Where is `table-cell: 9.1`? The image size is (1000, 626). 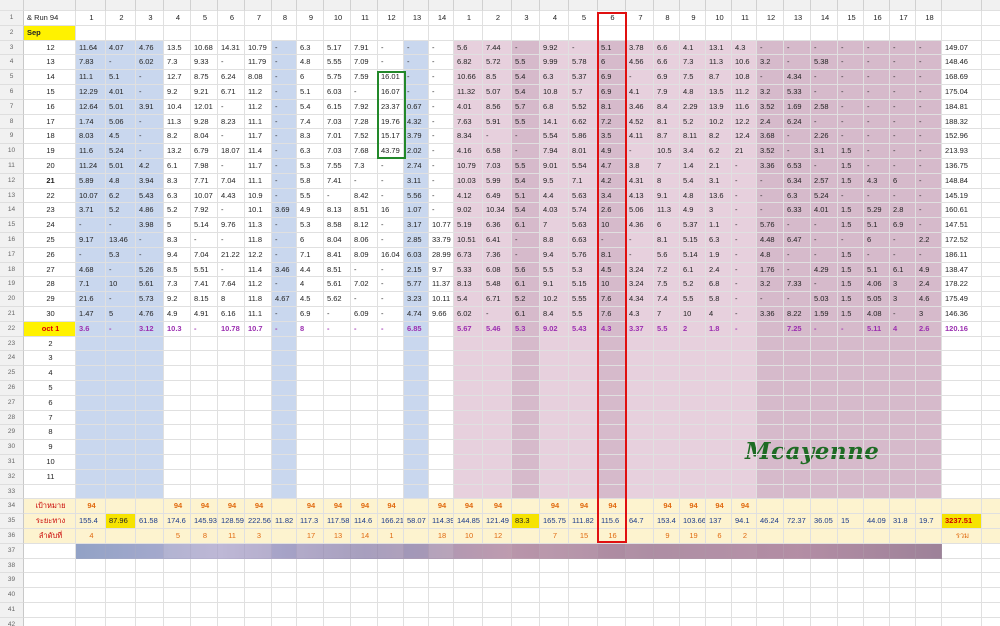 table-cell: 9.1 is located at coordinates (554, 285).